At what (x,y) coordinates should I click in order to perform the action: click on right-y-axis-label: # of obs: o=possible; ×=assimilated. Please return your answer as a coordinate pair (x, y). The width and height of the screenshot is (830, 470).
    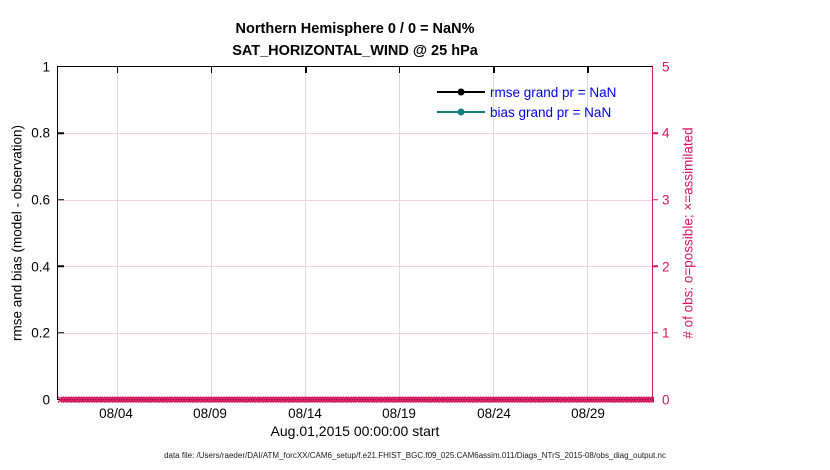
    Looking at the image, I should click on (688, 233).